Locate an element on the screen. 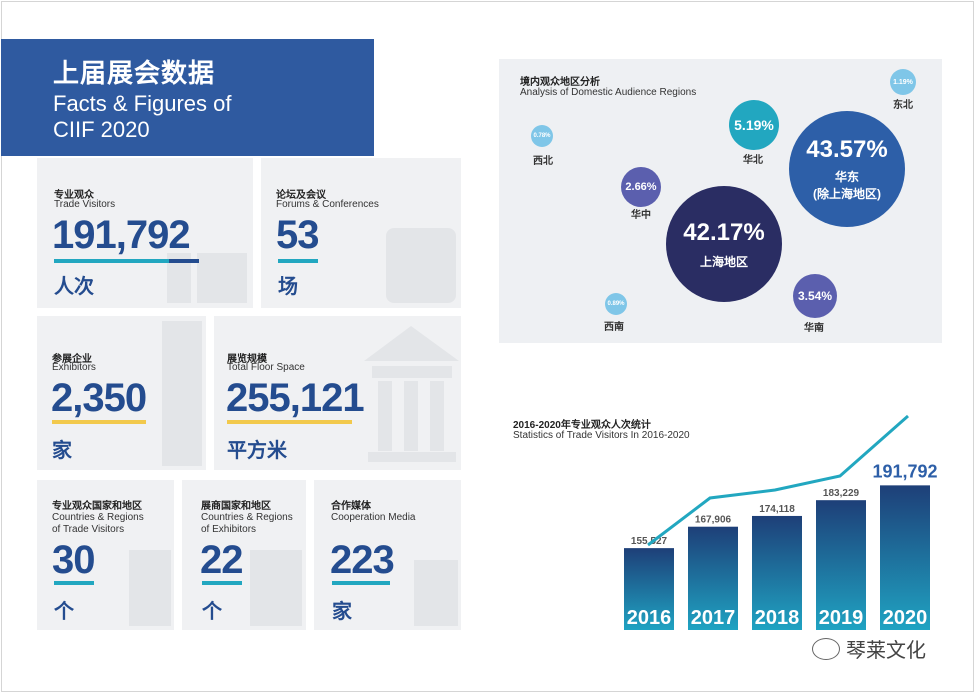 This screenshot has height=693, width=975. card-trade-visitors: 专业观众 Trade Visitors 191,792 人次 is located at coordinates (145, 233).